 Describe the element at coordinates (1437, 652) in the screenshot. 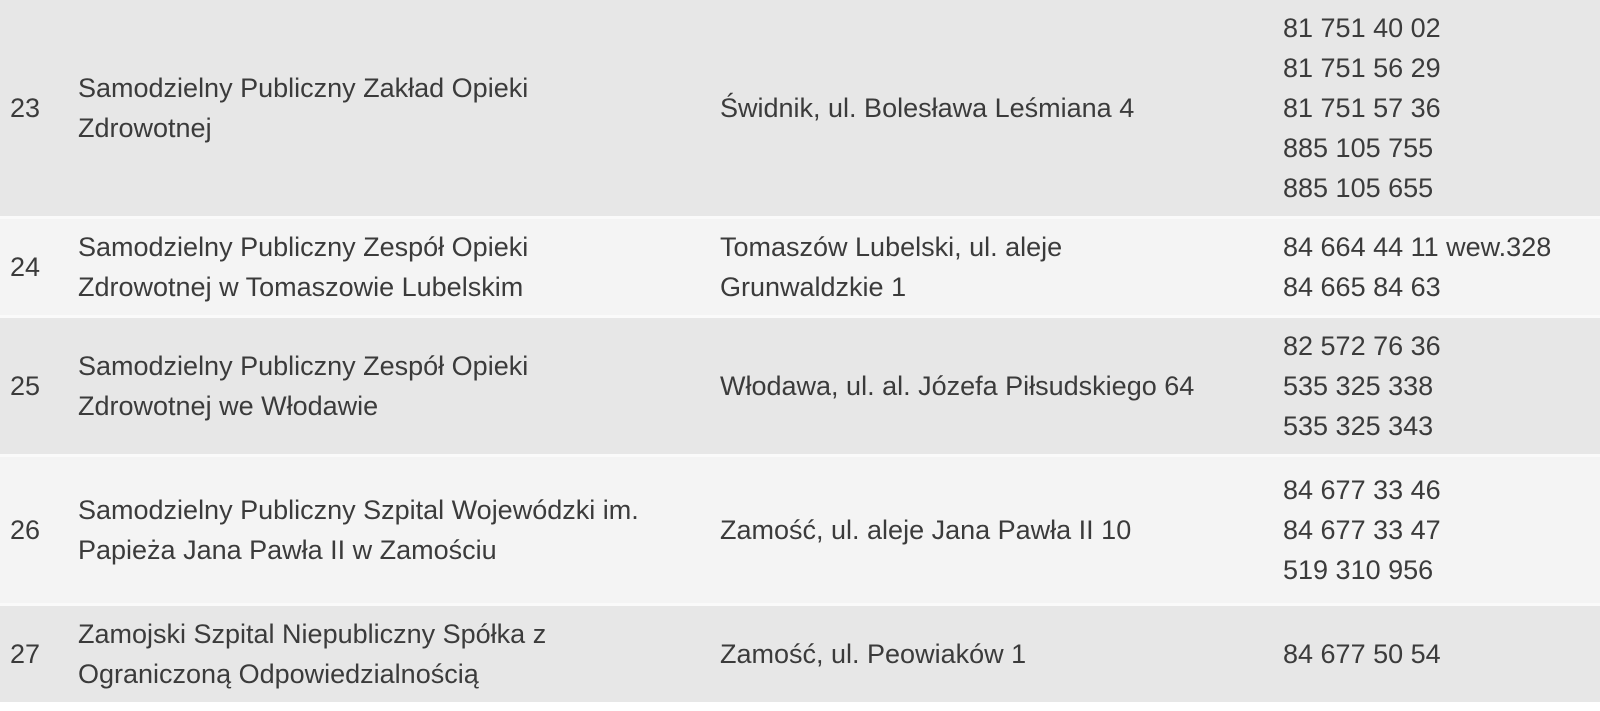

I see `phone-numbers-cell: 84 677 50 54` at that location.